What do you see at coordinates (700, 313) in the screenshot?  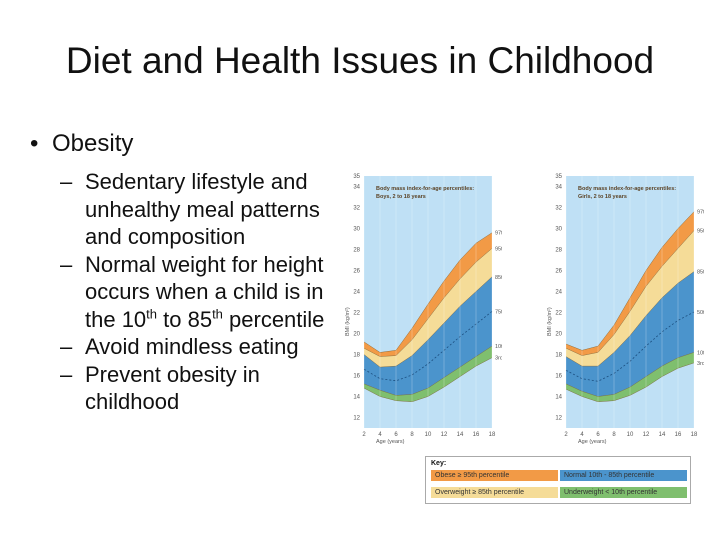 I see `percentile-label: 50th` at bounding box center [700, 313].